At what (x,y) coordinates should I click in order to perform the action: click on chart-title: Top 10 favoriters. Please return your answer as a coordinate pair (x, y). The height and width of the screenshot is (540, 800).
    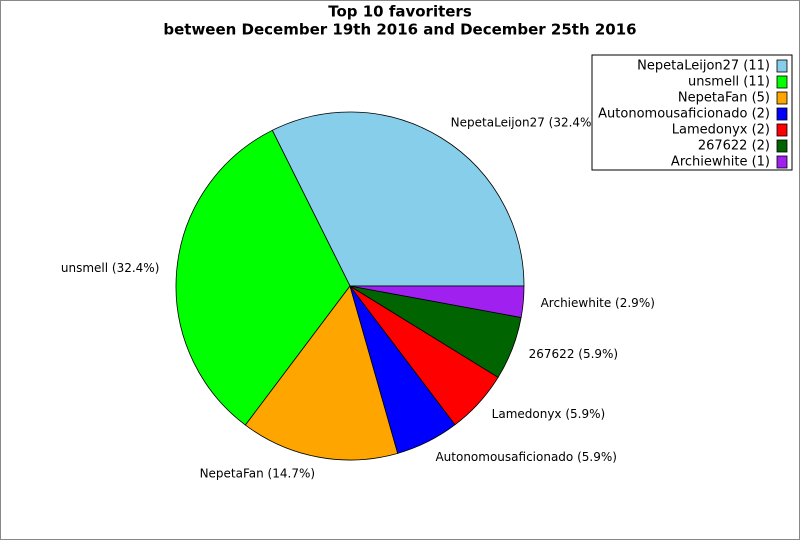
    Looking at the image, I should click on (400, 12).